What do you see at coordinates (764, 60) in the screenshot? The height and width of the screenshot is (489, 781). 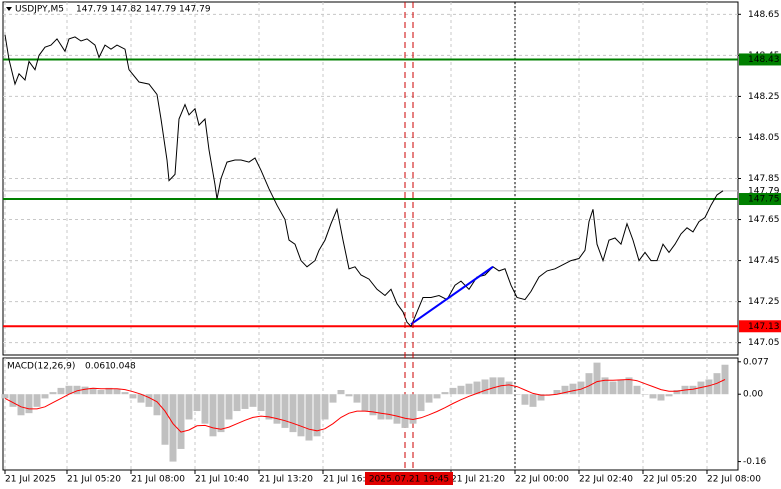 I see `level-label: 148.43` at bounding box center [764, 60].